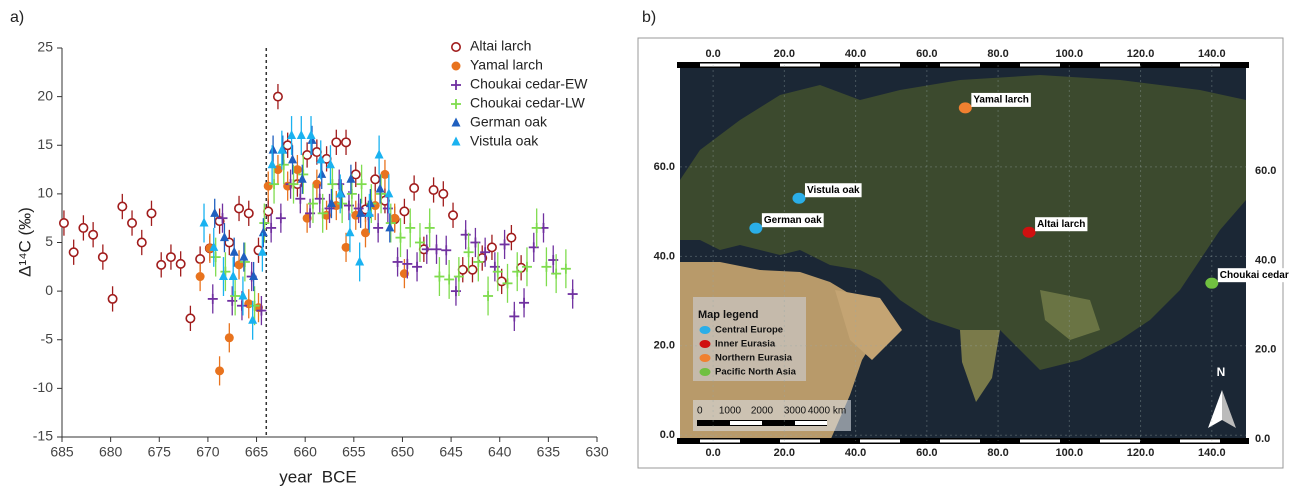 This screenshot has height=489, width=1289. I want to click on legend-label: Vistula oak, so click(504, 141).